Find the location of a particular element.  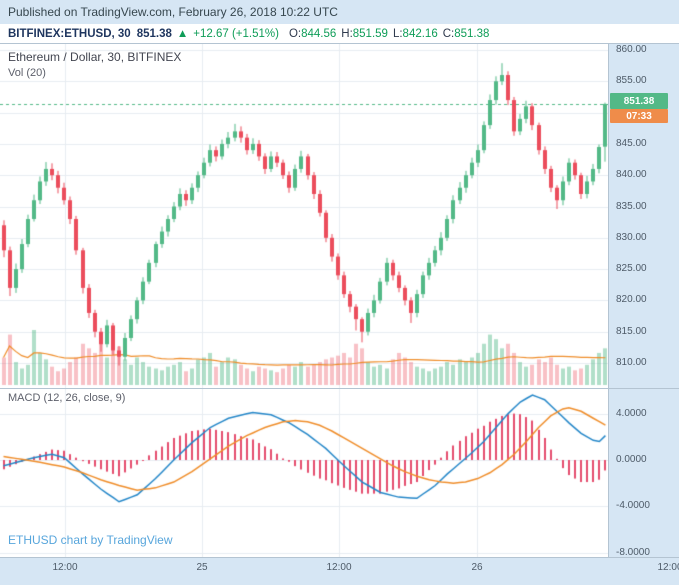

time-axis-label: 25 is located at coordinates (202, 567).